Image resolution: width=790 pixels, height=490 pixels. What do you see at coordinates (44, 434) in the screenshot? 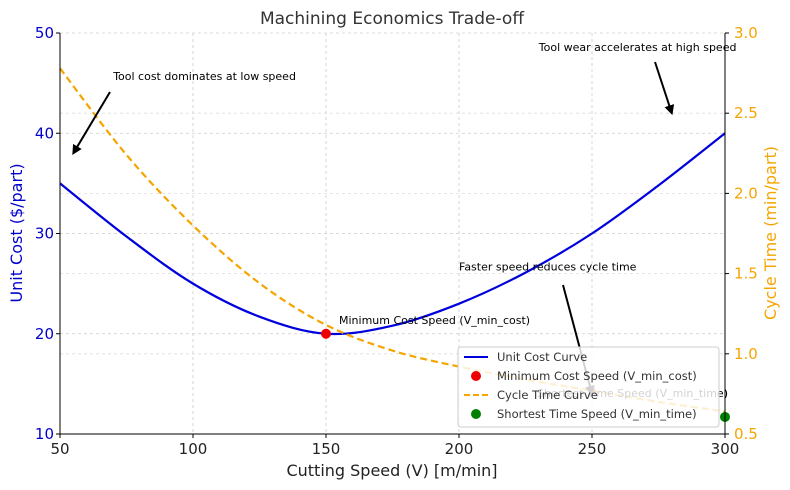
I see `y-left-tick-label: 10` at bounding box center [44, 434].